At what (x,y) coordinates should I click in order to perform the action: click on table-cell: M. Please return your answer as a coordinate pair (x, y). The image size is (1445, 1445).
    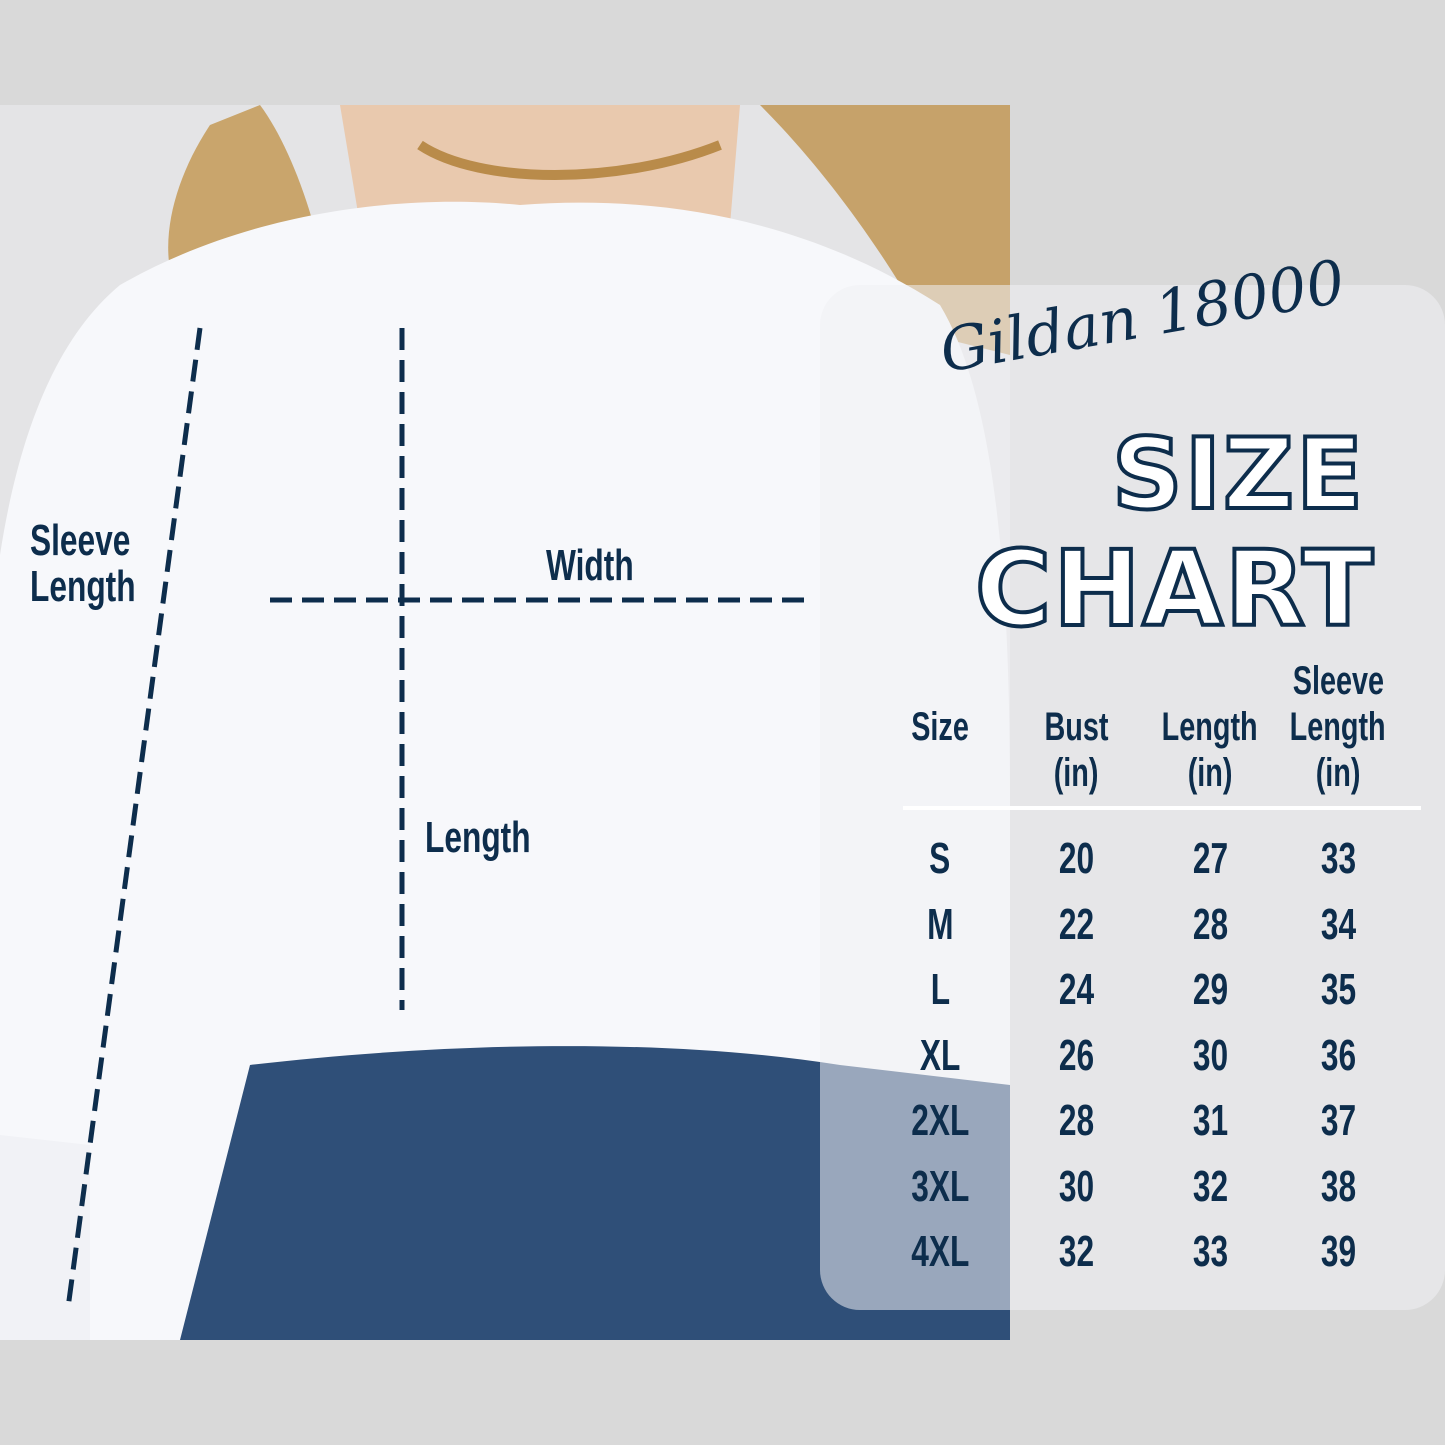
    Looking at the image, I should click on (940, 925).